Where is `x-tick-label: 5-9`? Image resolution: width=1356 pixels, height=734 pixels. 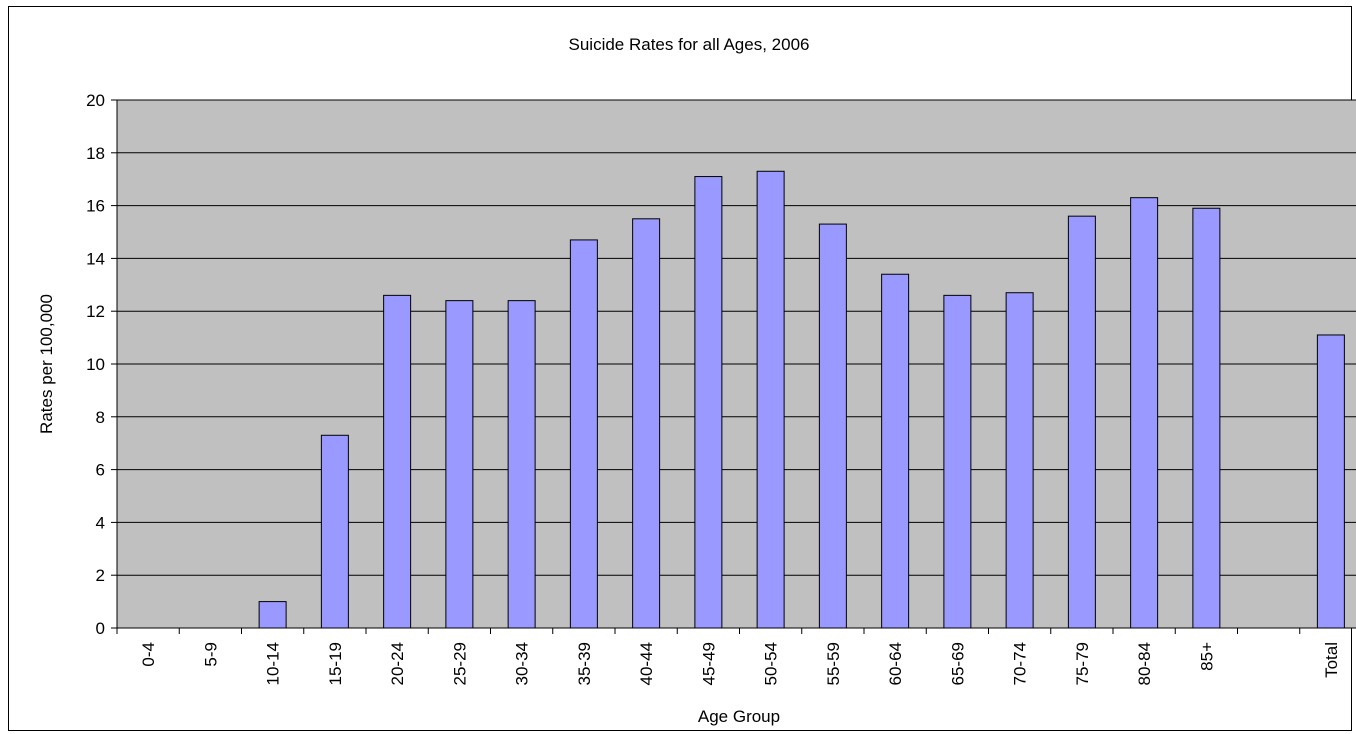 x-tick-label: 5-9 is located at coordinates (210, 654).